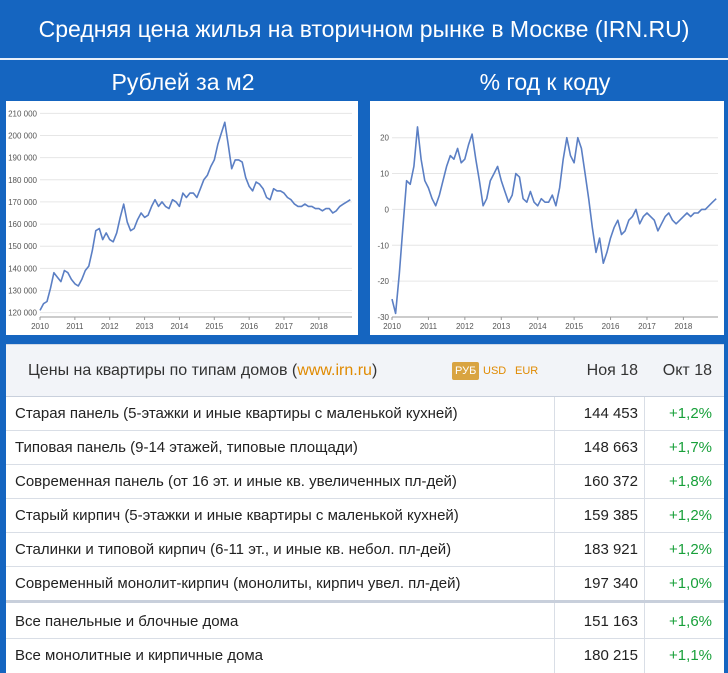  Describe the element at coordinates (495, 371) in the screenshot. I see `currency-usd: USD` at that location.